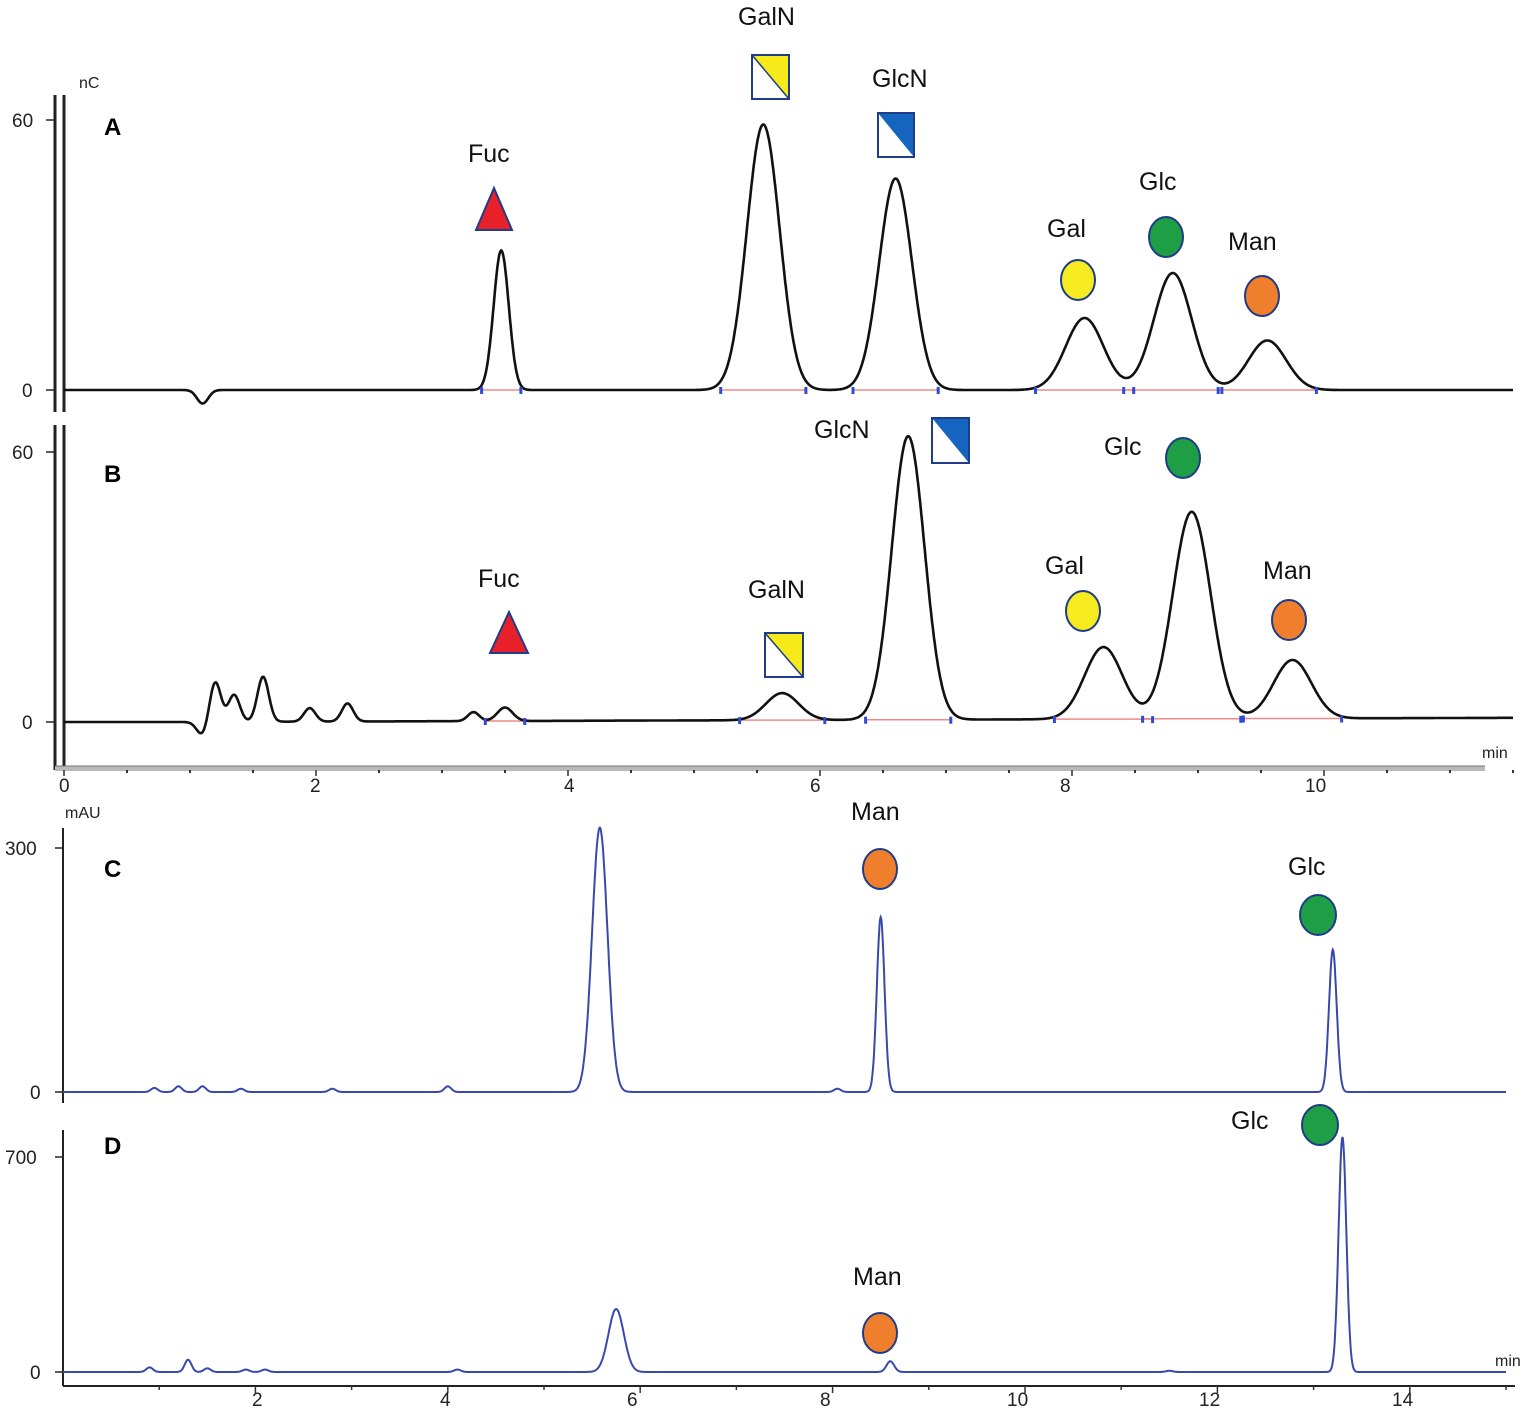 This screenshot has width=1535, height=1412. What do you see at coordinates (1403, 1400) in the screenshot?
I see `x-tick-label-d-14: 14` at bounding box center [1403, 1400].